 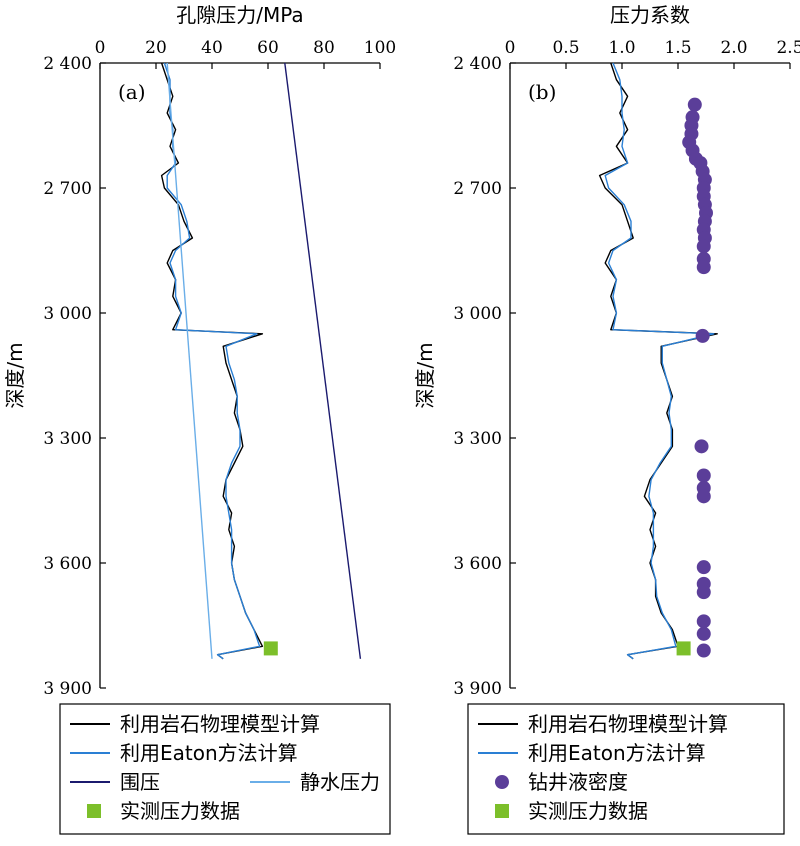 I want to click on x-tick-label: 20, so click(x=156, y=48).